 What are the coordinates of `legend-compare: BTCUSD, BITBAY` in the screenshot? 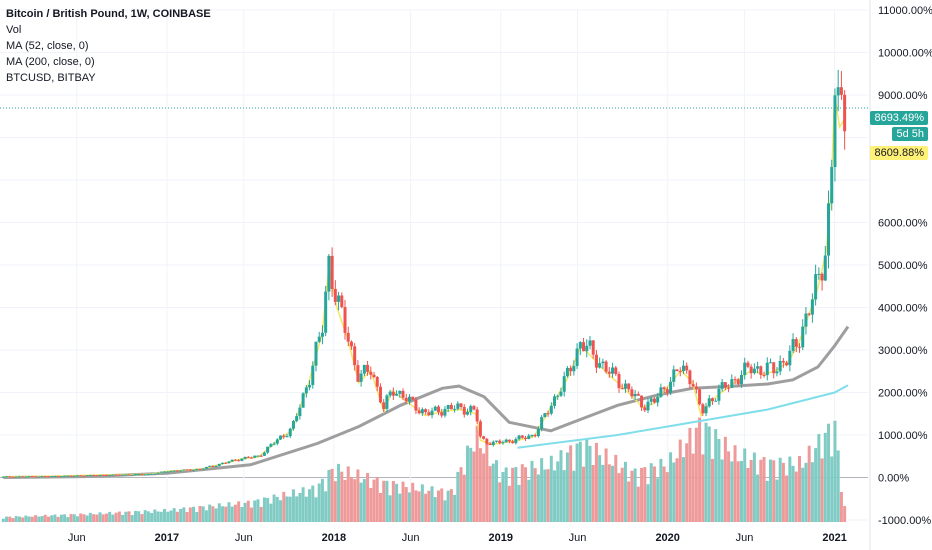 It's located at (51, 78).